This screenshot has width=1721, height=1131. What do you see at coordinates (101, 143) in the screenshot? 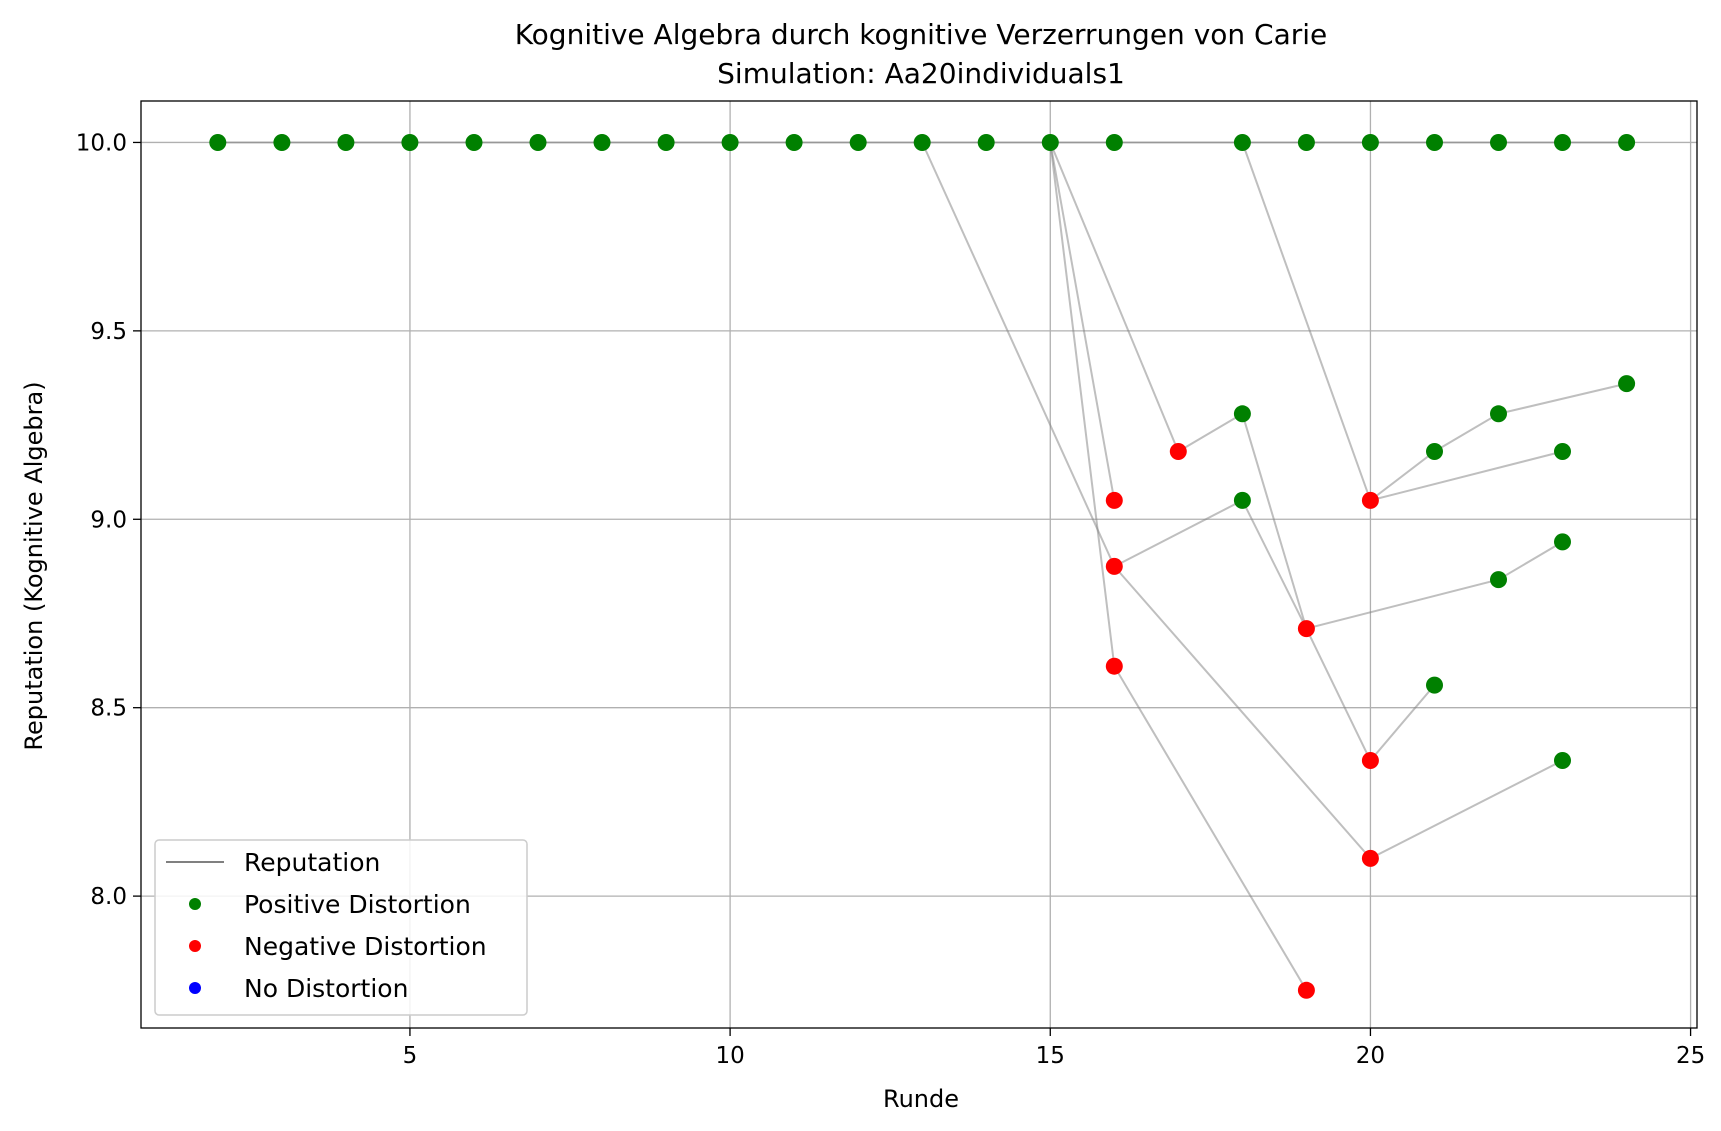
I see `y-tick-label: 10.0` at bounding box center [101, 143].